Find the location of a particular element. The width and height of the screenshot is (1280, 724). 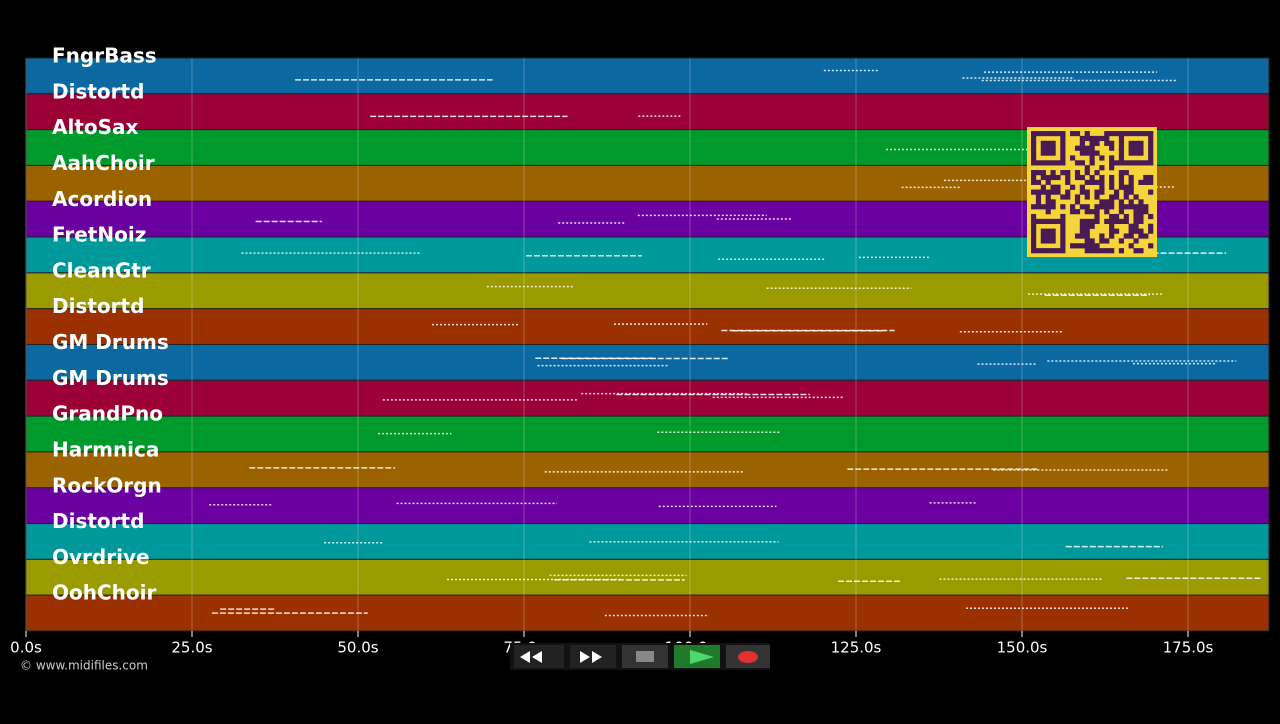

track-name: Distortd is located at coordinates (98, 306).